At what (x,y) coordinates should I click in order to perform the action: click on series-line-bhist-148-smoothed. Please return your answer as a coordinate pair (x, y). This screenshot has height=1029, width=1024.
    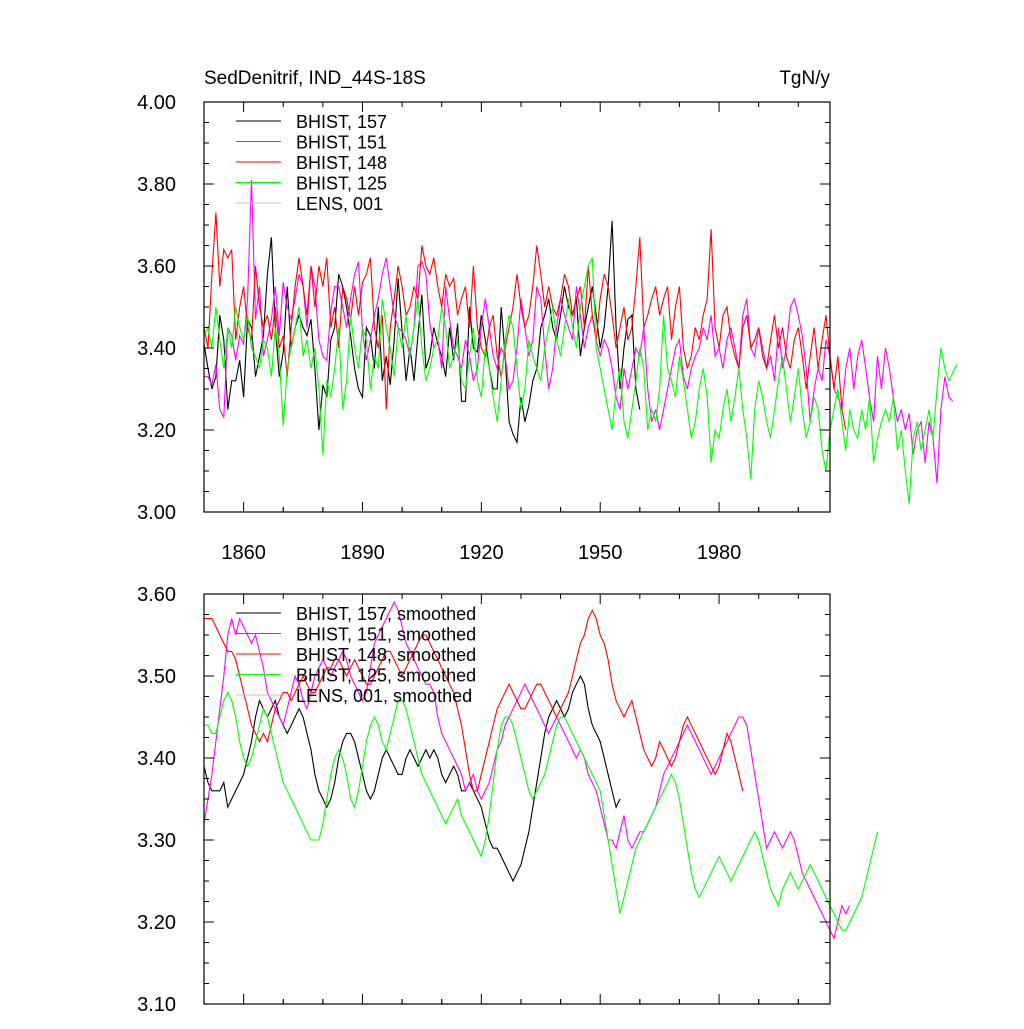
    Looking at the image, I should click on (474, 700).